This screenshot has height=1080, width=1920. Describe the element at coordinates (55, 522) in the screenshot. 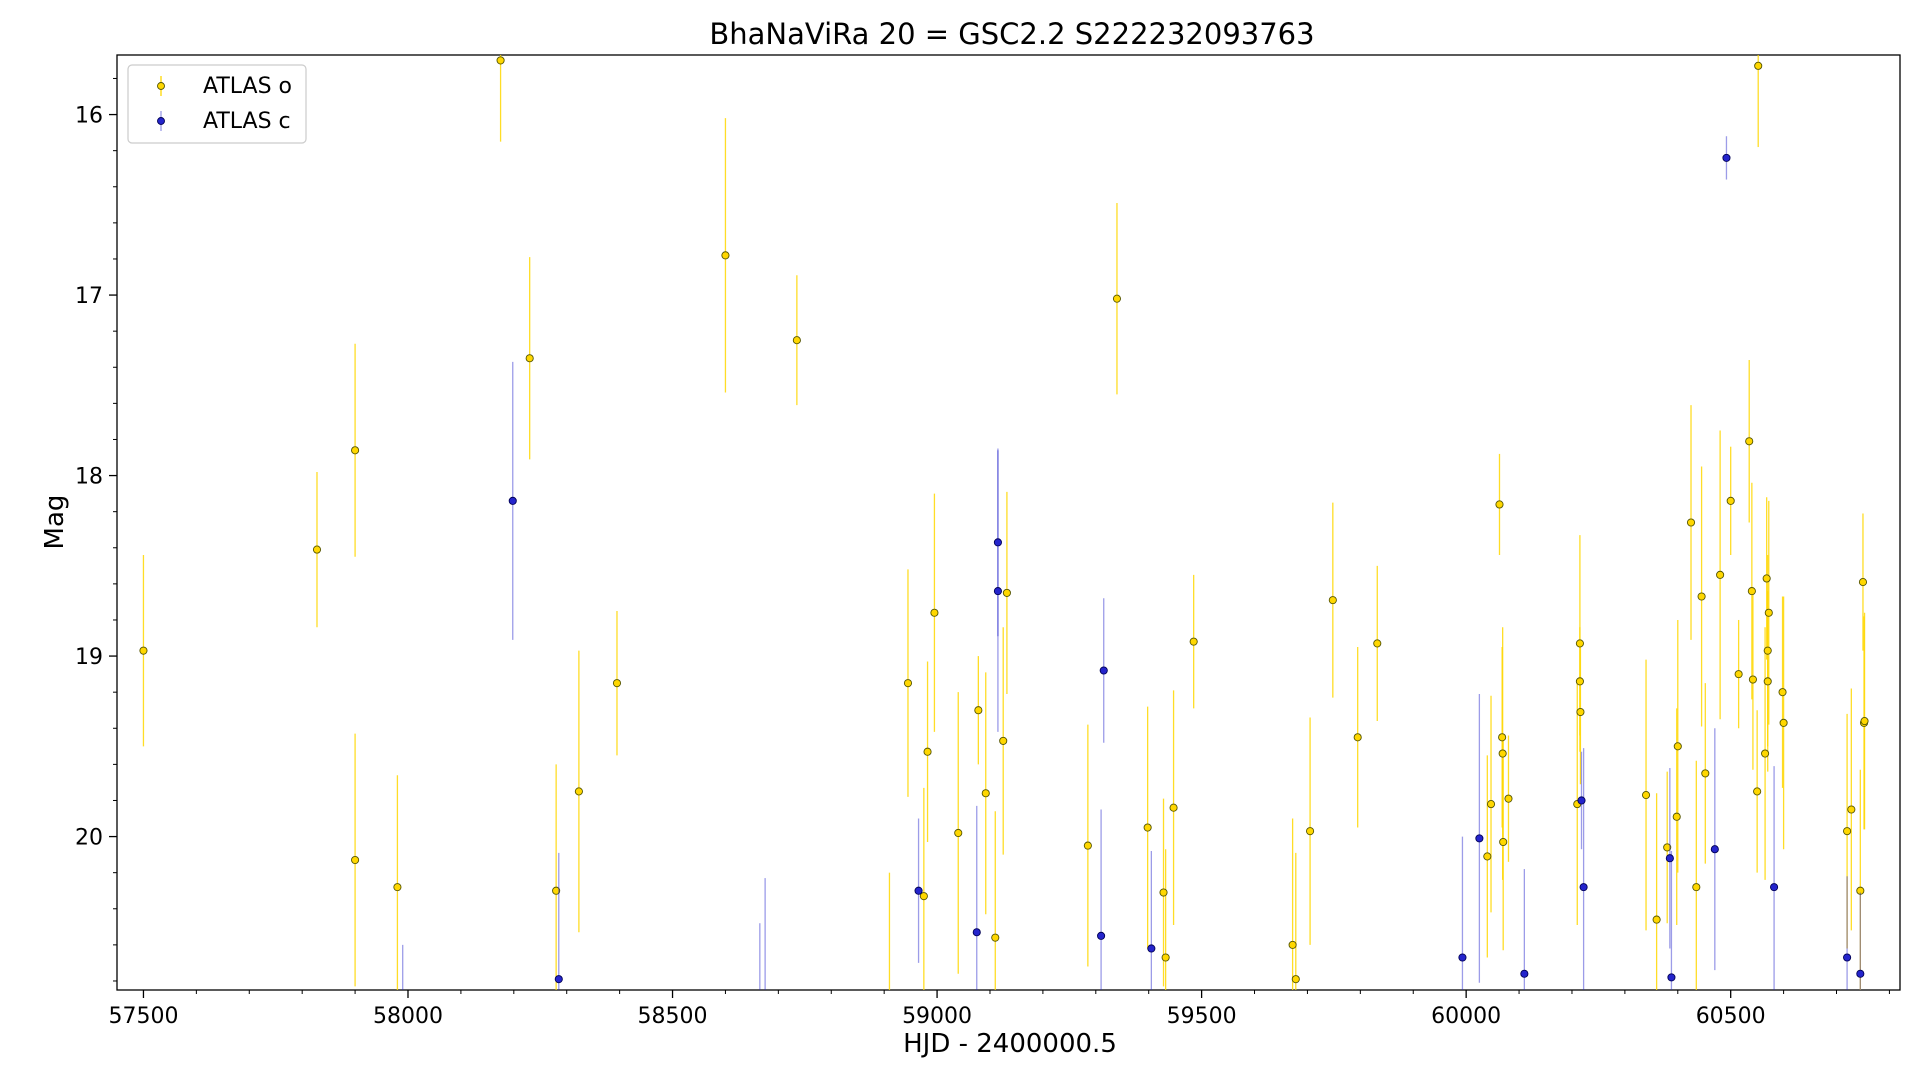

I see `y-axis-label: Mag` at that location.